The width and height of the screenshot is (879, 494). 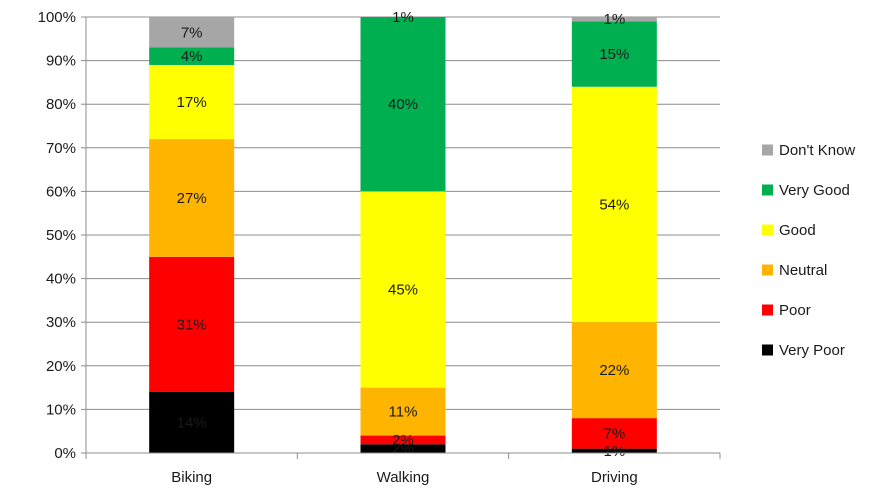 What do you see at coordinates (61, 148) in the screenshot?
I see `y-tick-label: 70%` at bounding box center [61, 148].